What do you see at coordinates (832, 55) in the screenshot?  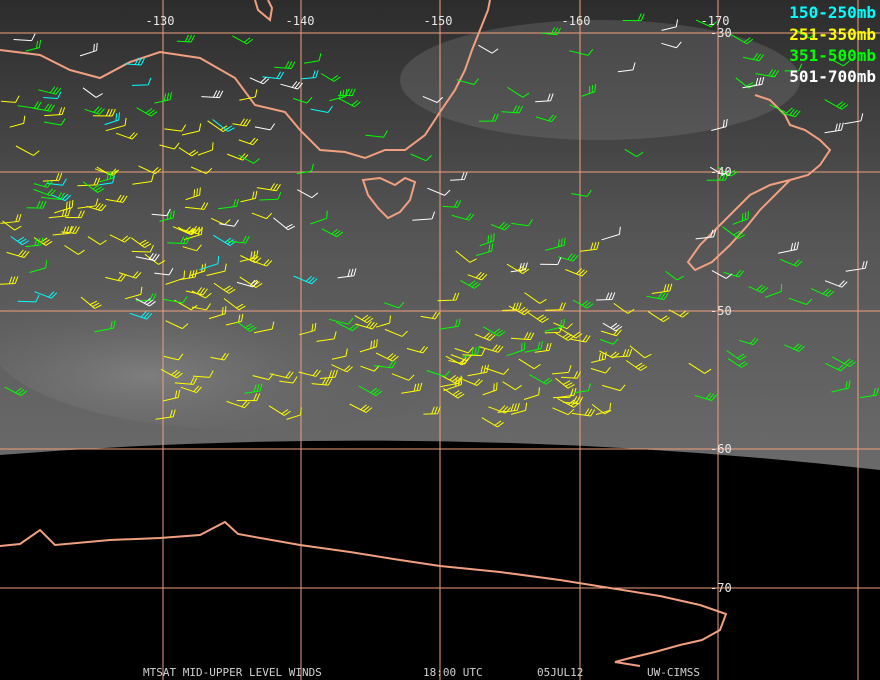 I see `legend-entry: 351-500mb` at bounding box center [832, 55].